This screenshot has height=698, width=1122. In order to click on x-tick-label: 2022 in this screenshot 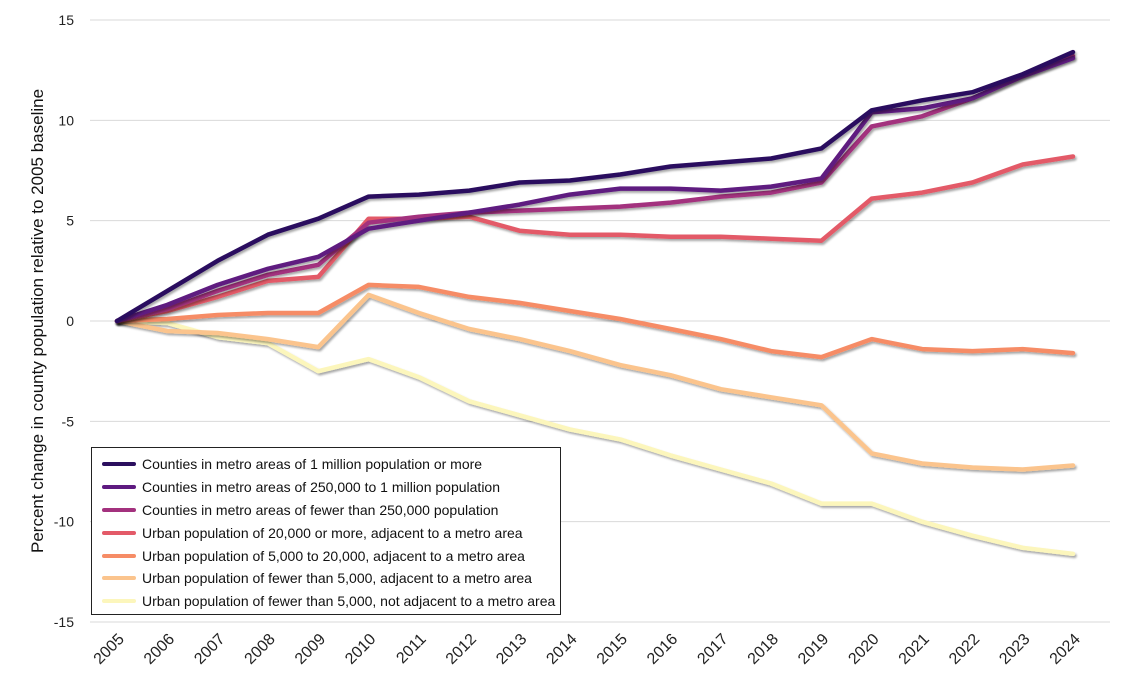, I will do `click(964, 649)`.